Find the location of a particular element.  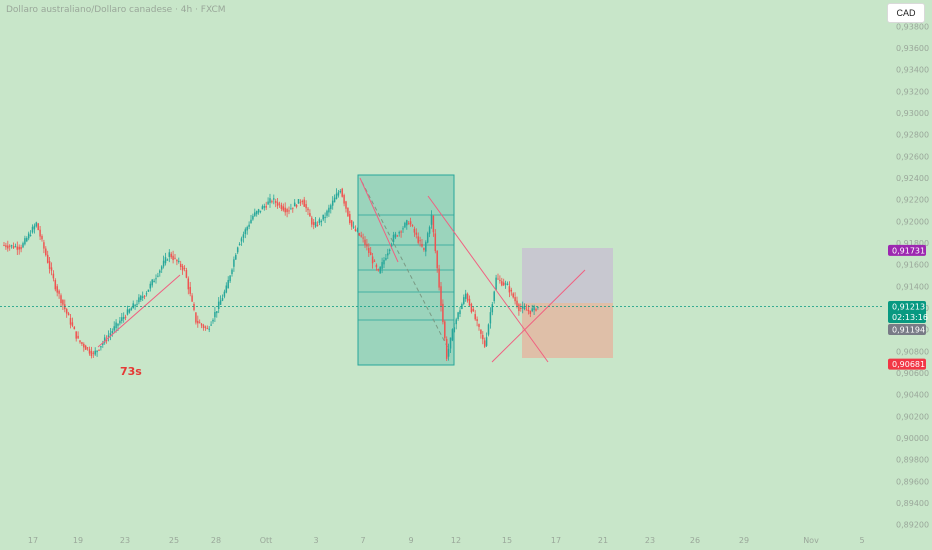

time-tick-label: Ott is located at coordinates (266, 540).